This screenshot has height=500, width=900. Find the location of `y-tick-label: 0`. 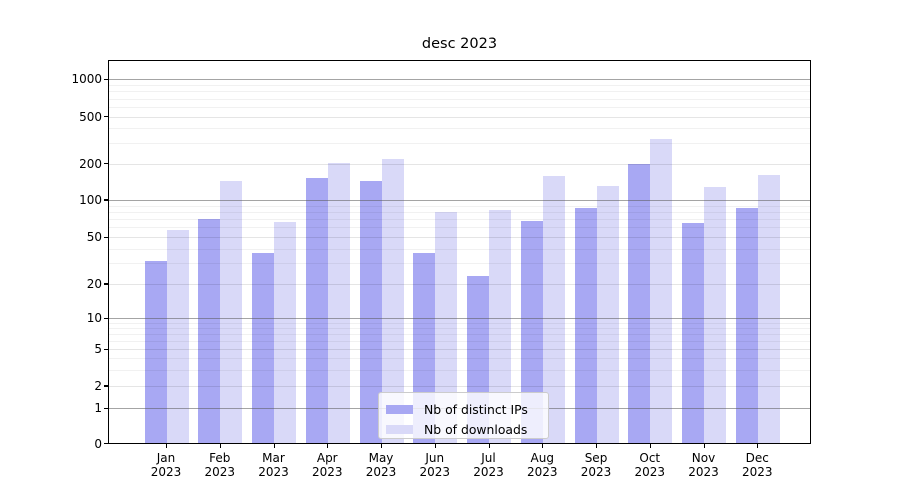

y-tick-label: 0 is located at coordinates (98, 443).